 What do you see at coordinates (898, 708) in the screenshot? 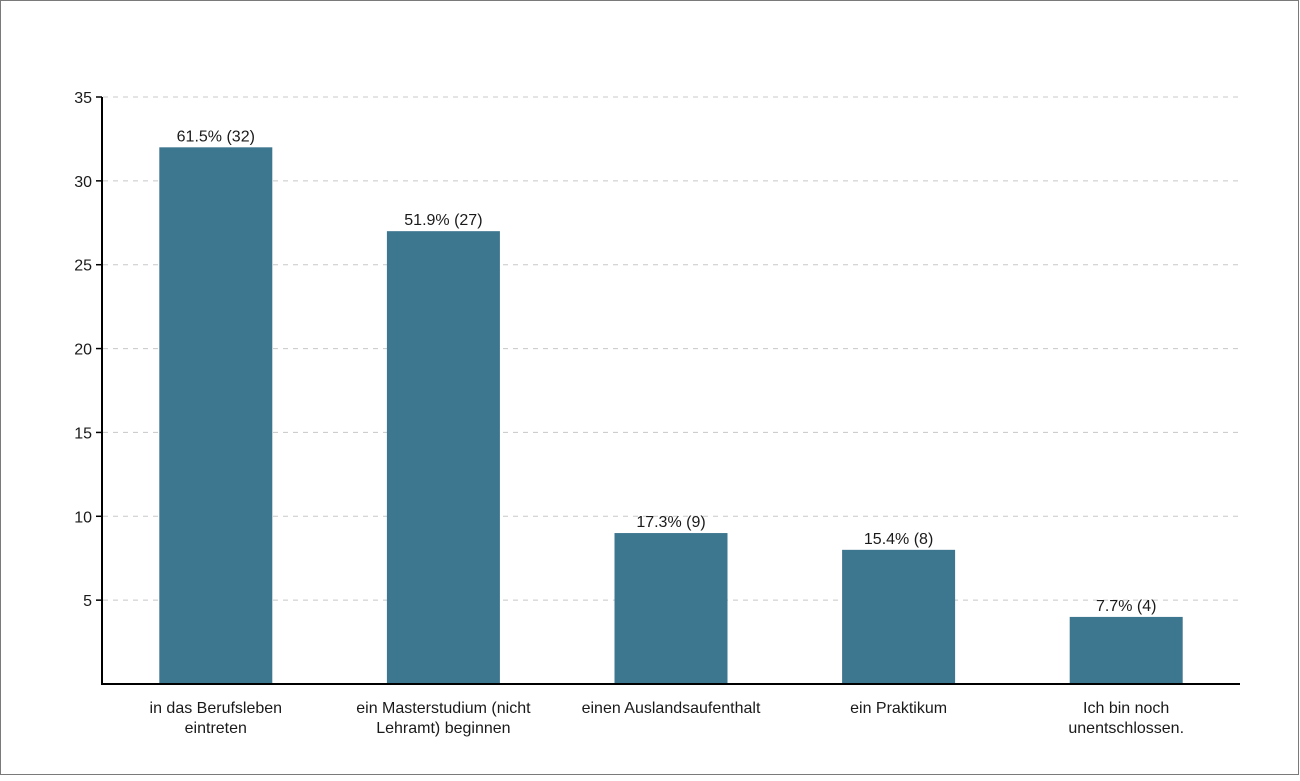
I see `category-label: ein Praktikum` at bounding box center [898, 708].